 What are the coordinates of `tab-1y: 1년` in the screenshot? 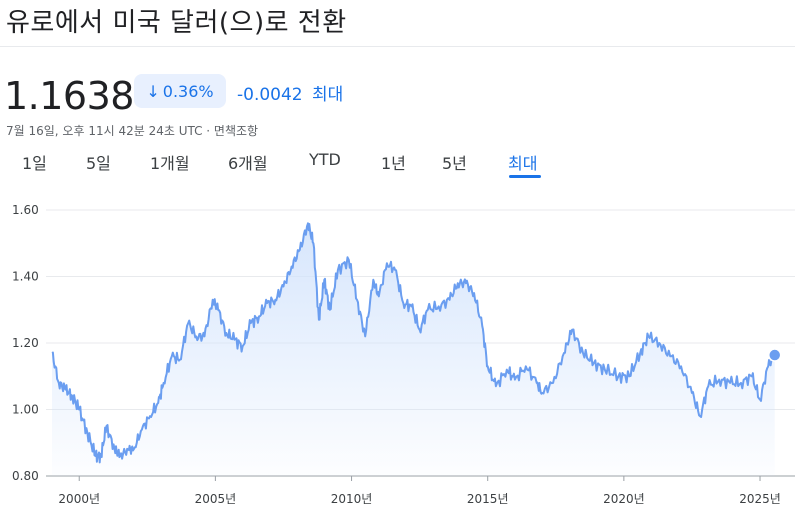 It's located at (393, 163).